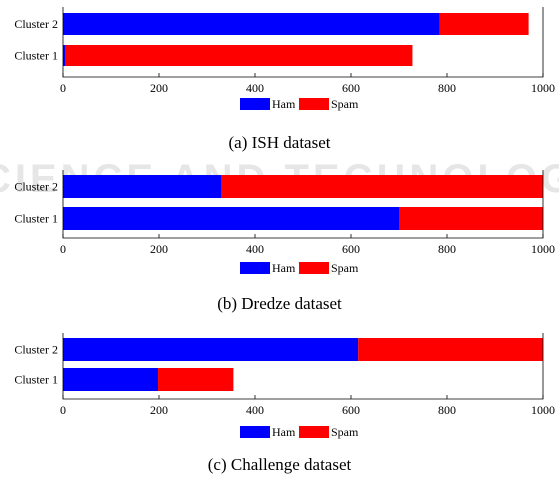 The height and width of the screenshot is (479, 559). What do you see at coordinates (279, 303) in the screenshot?
I see `caption-b: (b) Dredze dataset` at bounding box center [279, 303].